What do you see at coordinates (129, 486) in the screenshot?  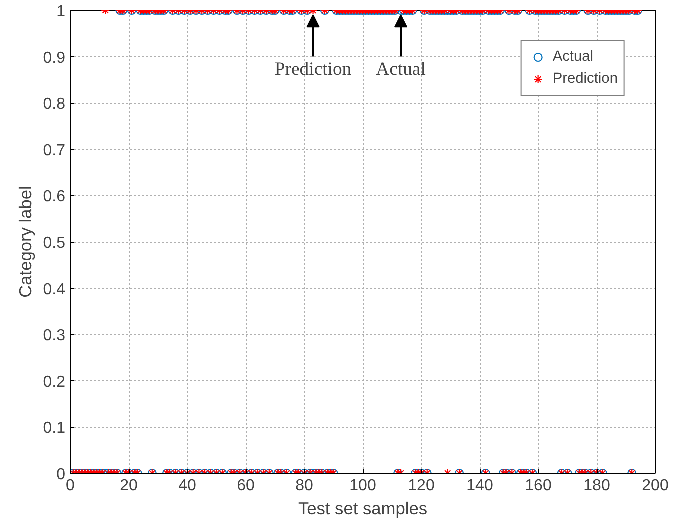 I see `x-tick-label: 20` at bounding box center [129, 486].